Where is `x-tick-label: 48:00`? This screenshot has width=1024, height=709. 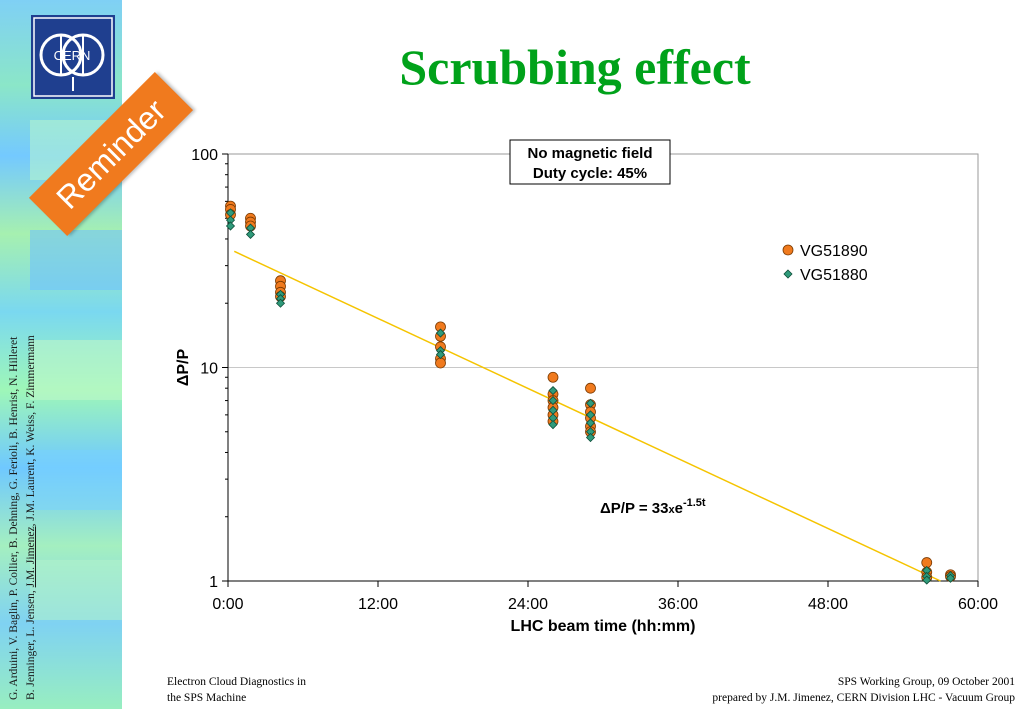 x-tick-label: 48:00 is located at coordinates (828, 604).